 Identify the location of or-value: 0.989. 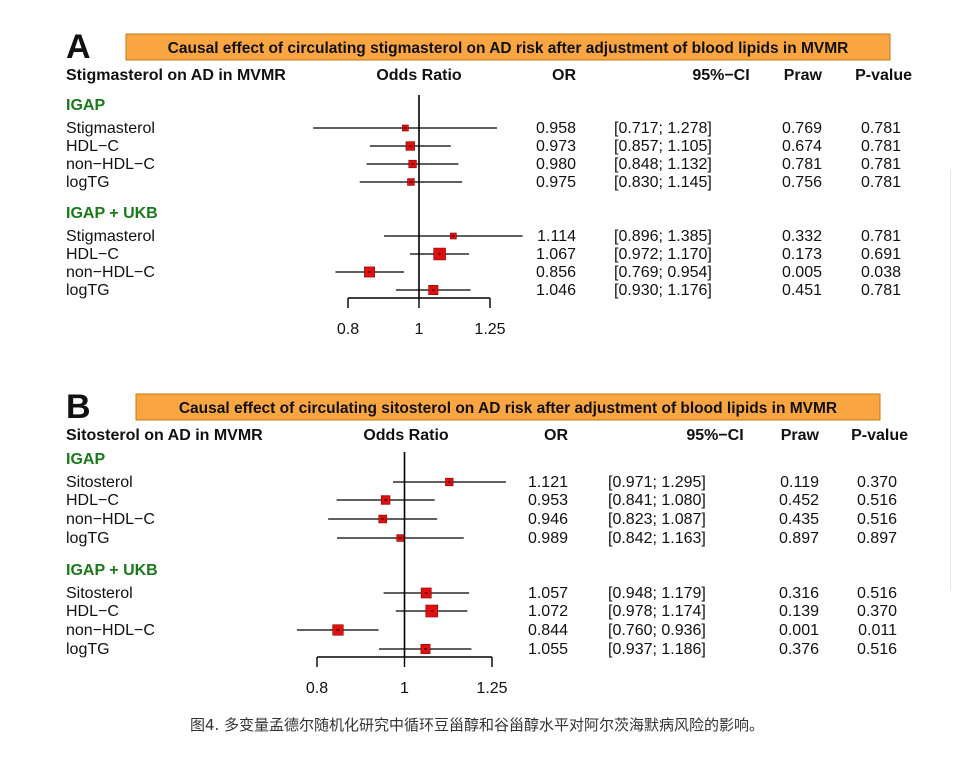
(548, 538).